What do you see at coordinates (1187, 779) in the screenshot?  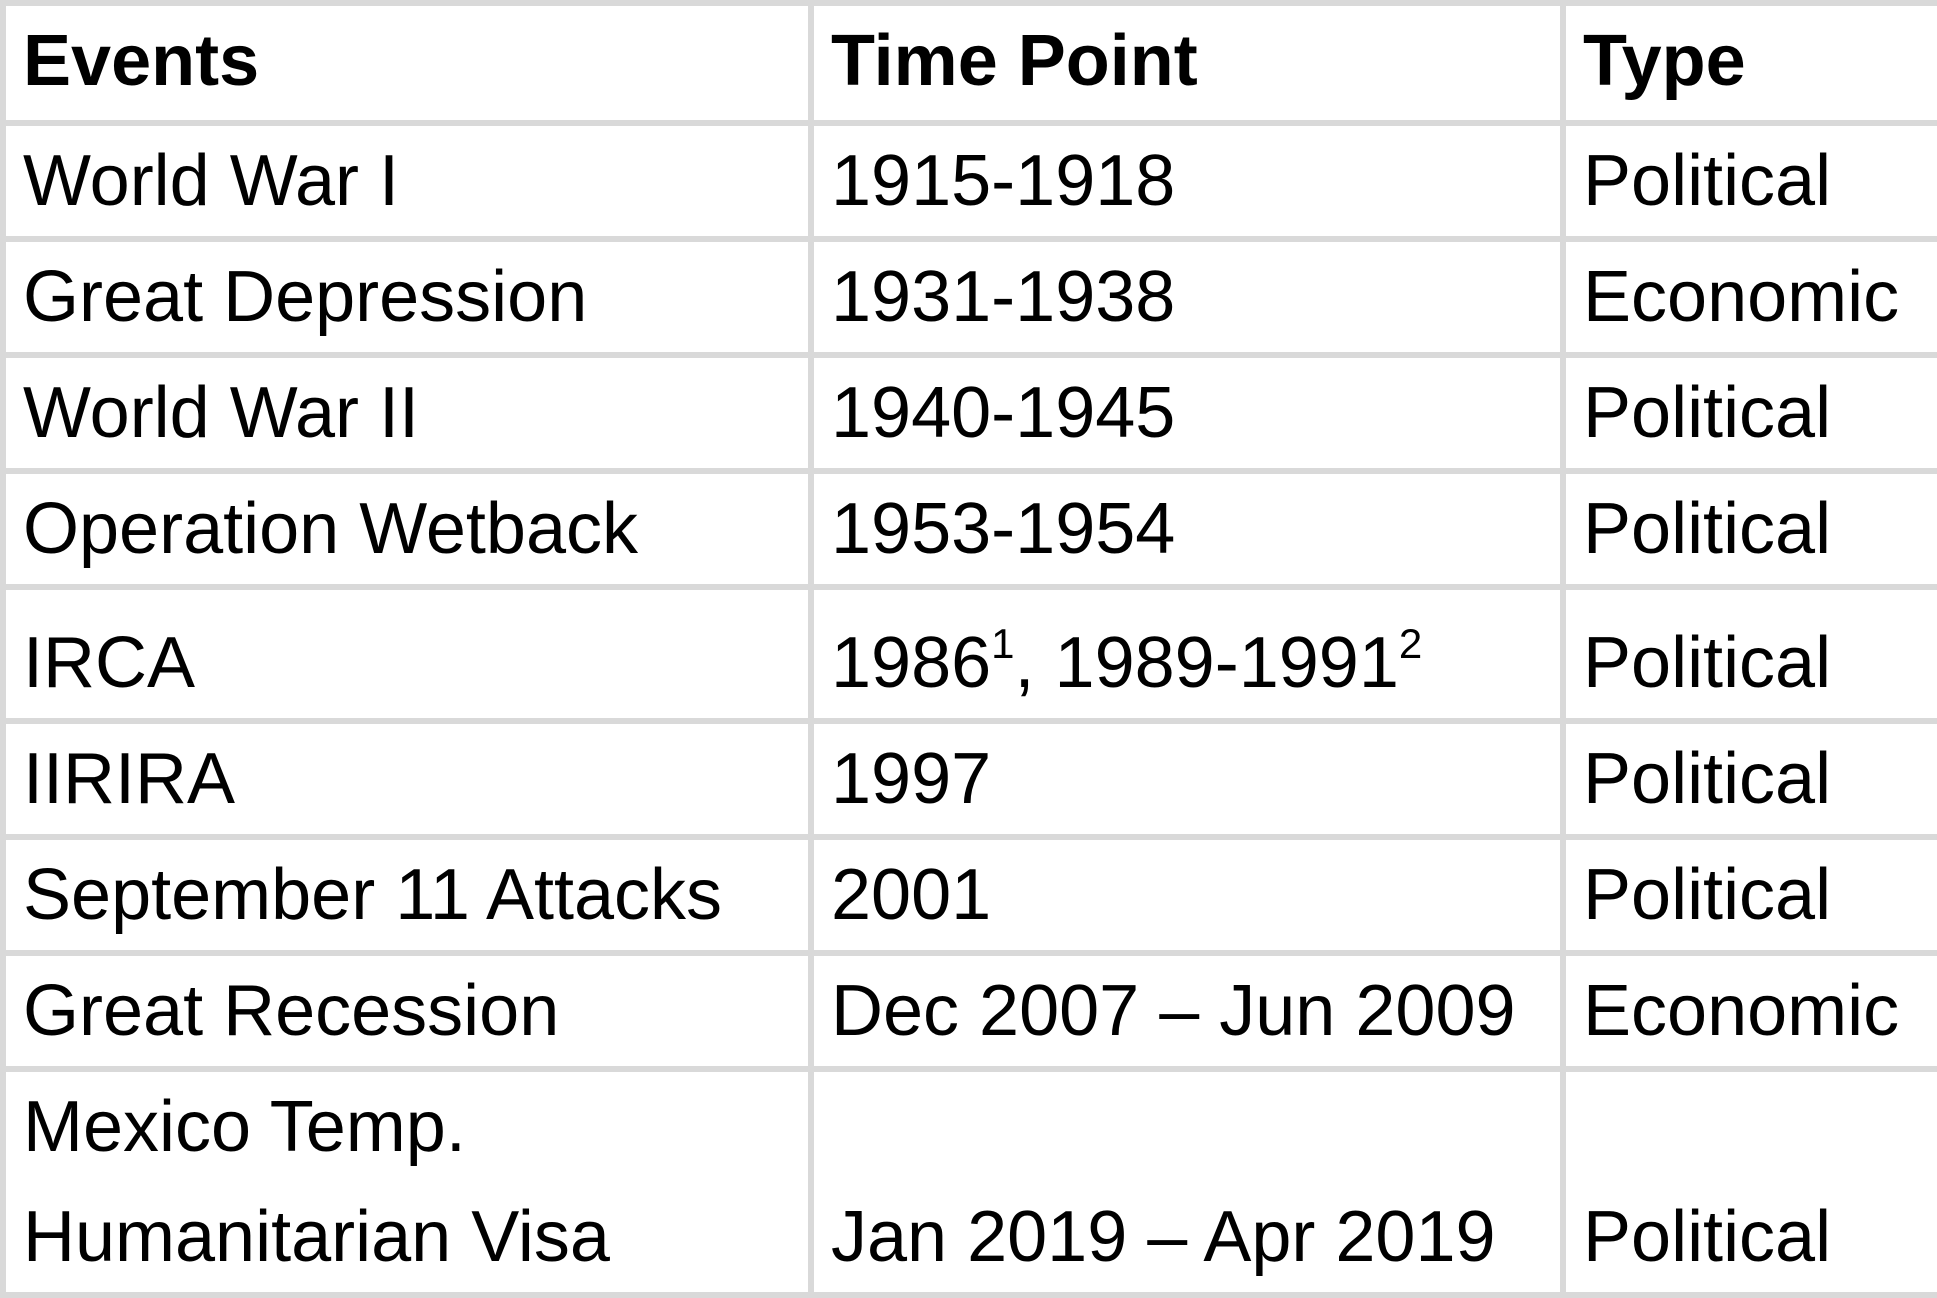 I see `time-point-cell: 1997` at bounding box center [1187, 779].